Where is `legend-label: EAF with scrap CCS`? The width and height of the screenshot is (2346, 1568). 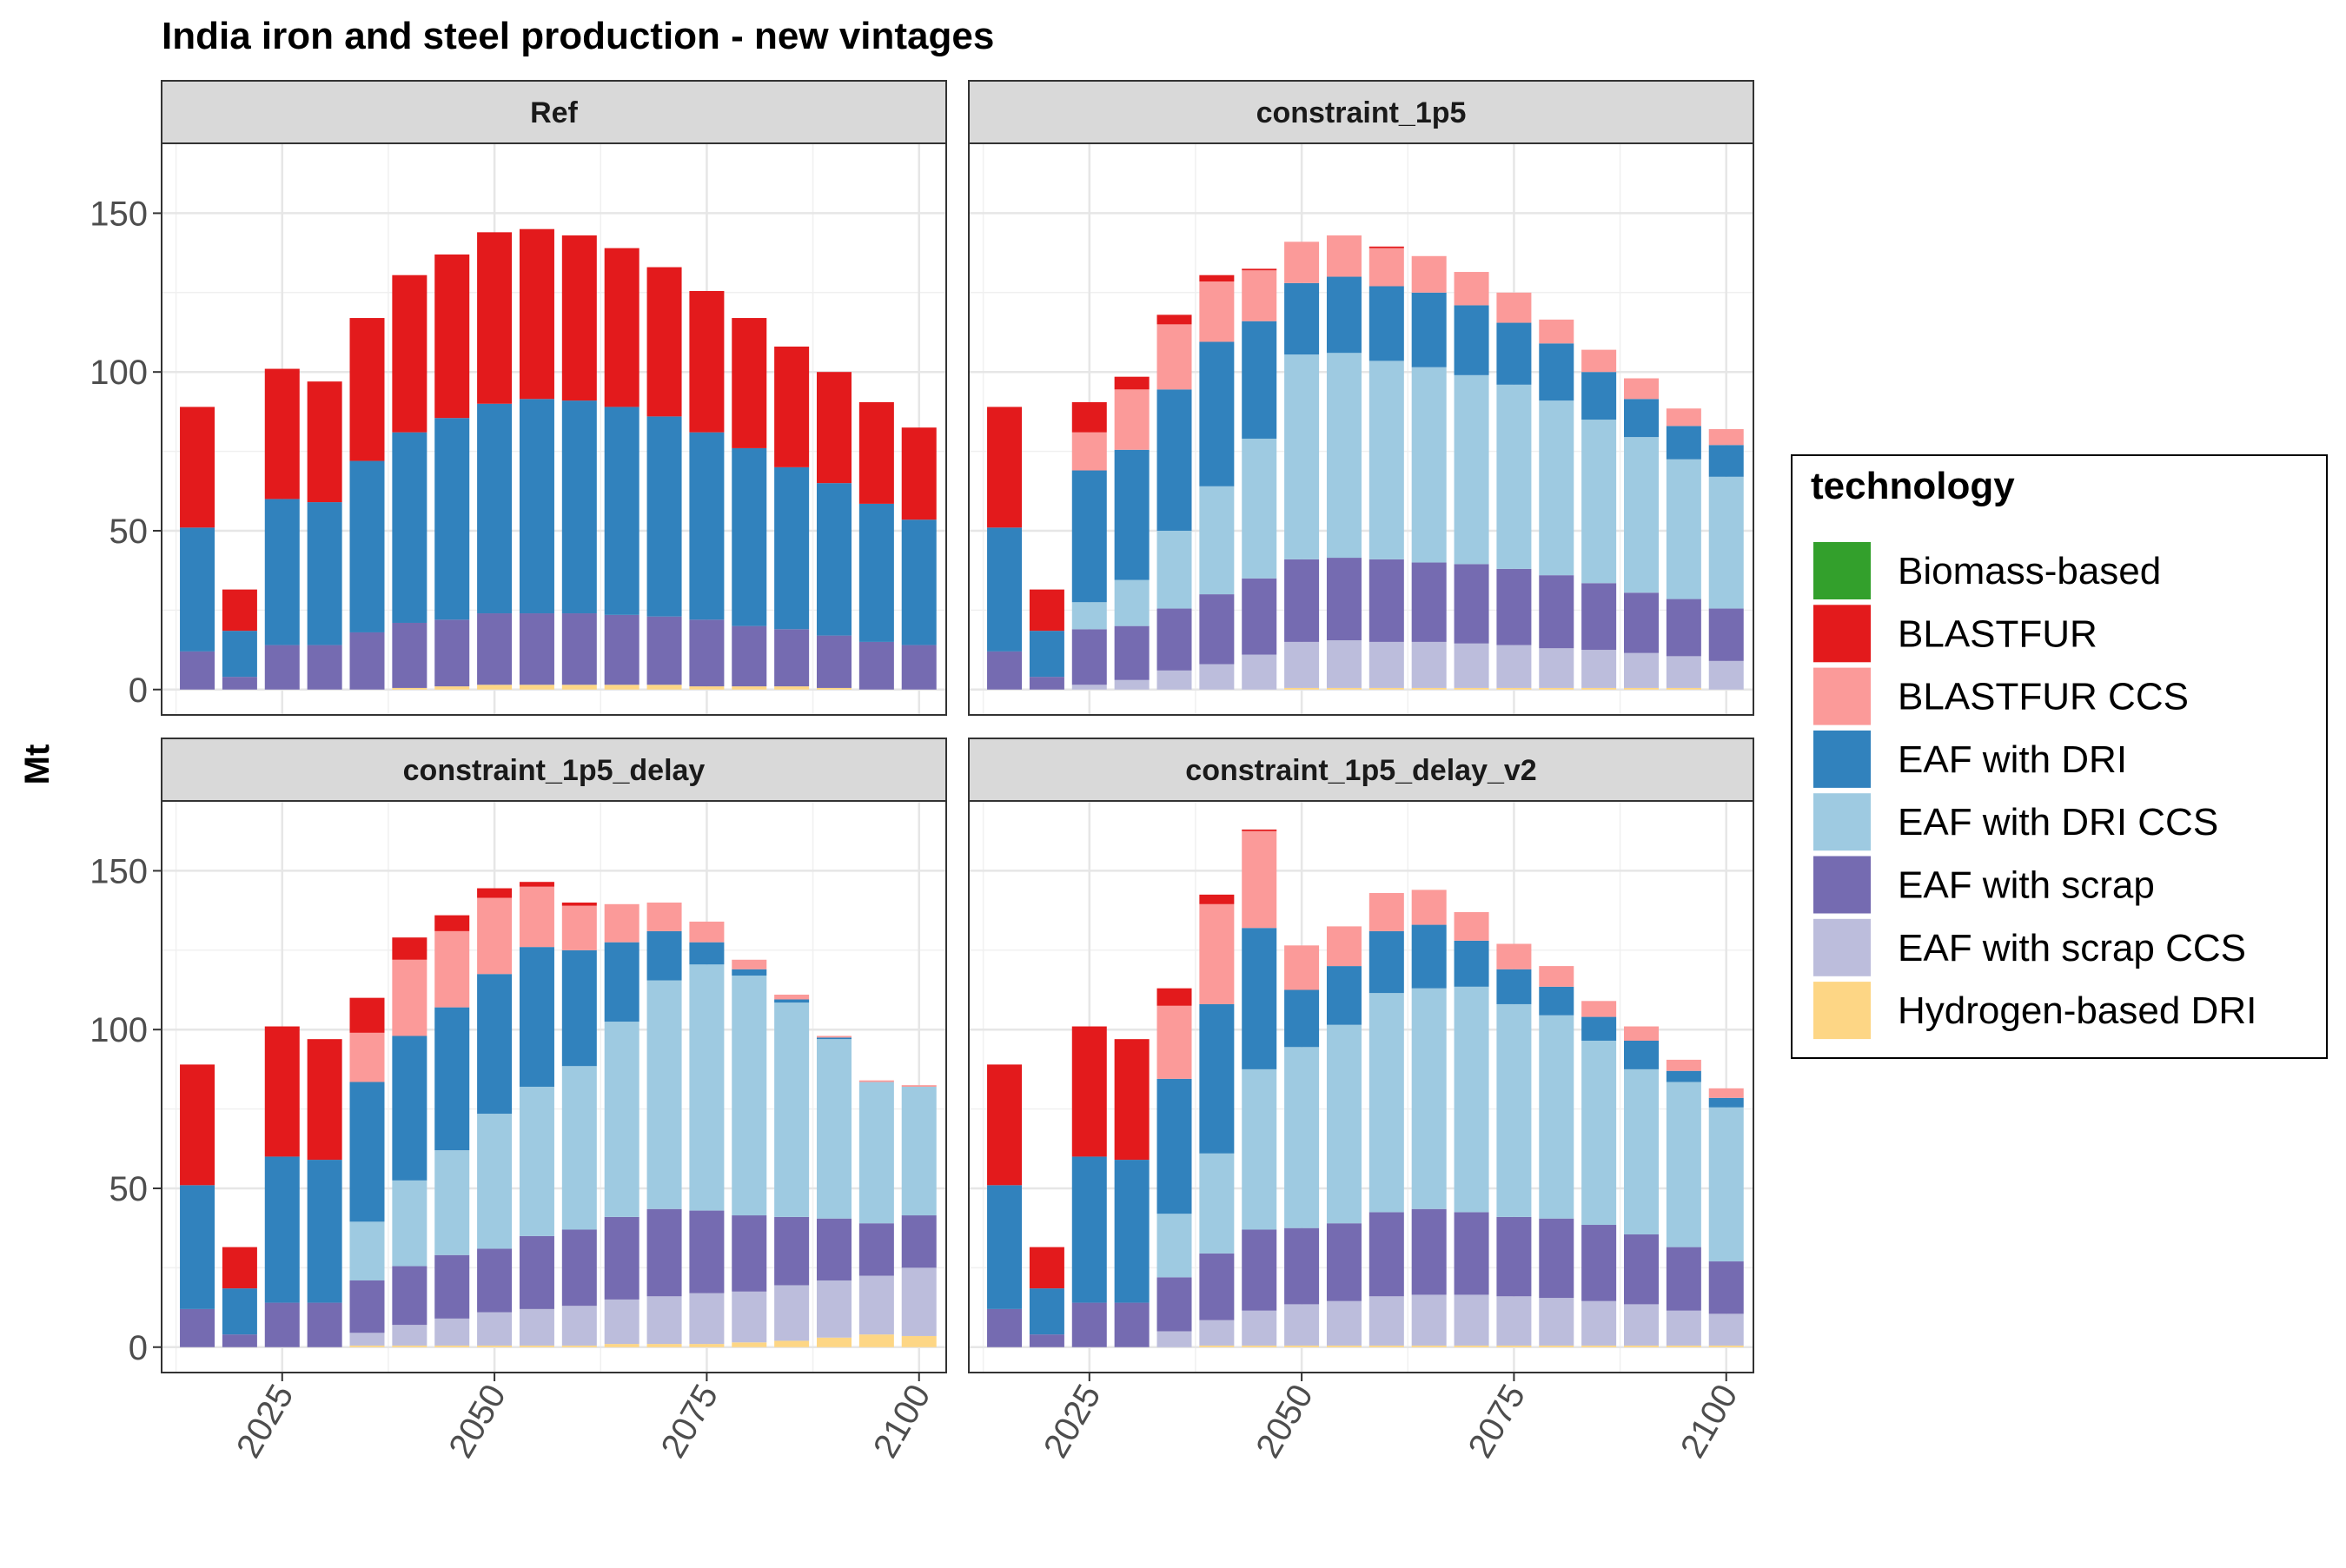
legend-label: EAF with scrap CCS is located at coordinates (2072, 948).